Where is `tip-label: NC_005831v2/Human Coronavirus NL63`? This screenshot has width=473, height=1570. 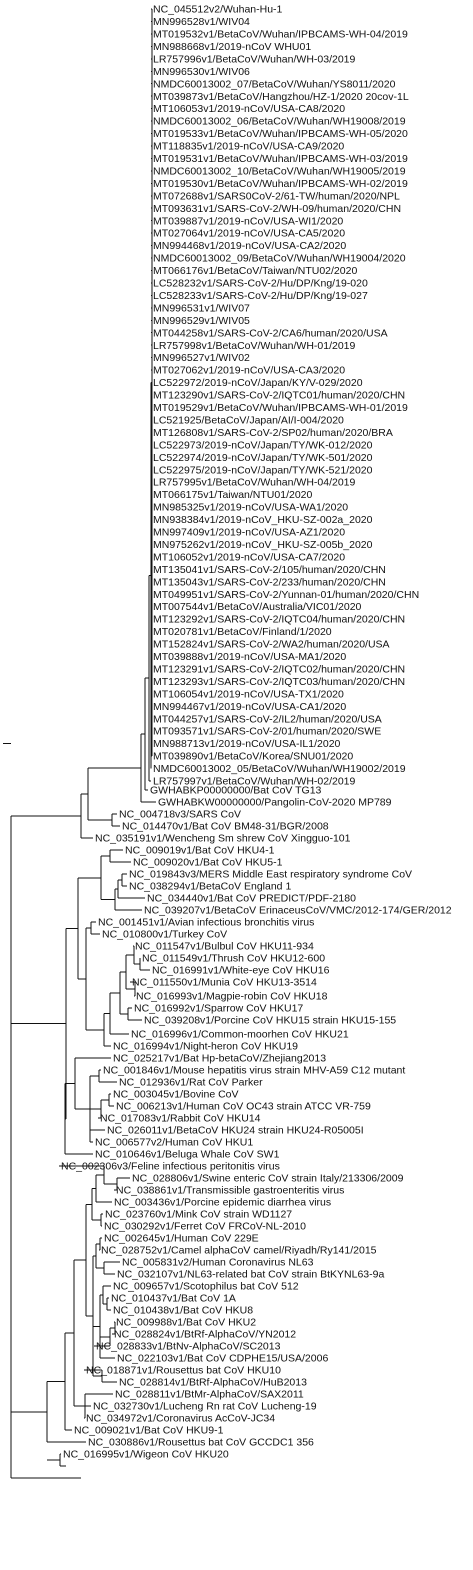
tip-label: NC_005831v2/Human Coronavirus NL63 is located at coordinates (218, 1263).